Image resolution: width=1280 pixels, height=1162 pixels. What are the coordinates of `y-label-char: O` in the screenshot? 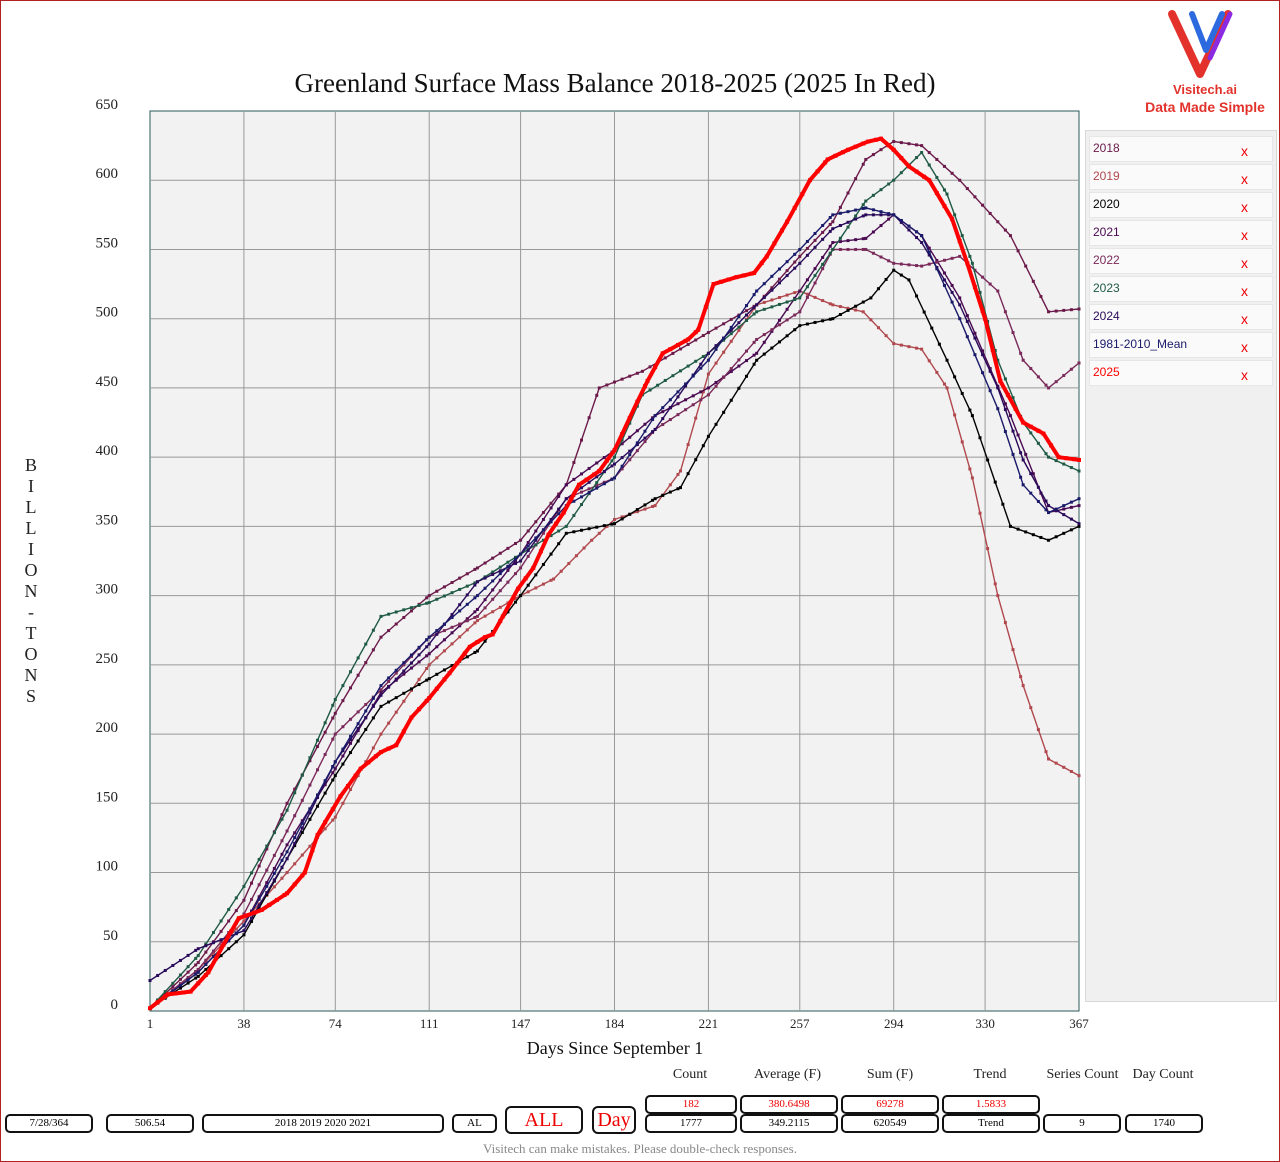 It's located at (31, 570).